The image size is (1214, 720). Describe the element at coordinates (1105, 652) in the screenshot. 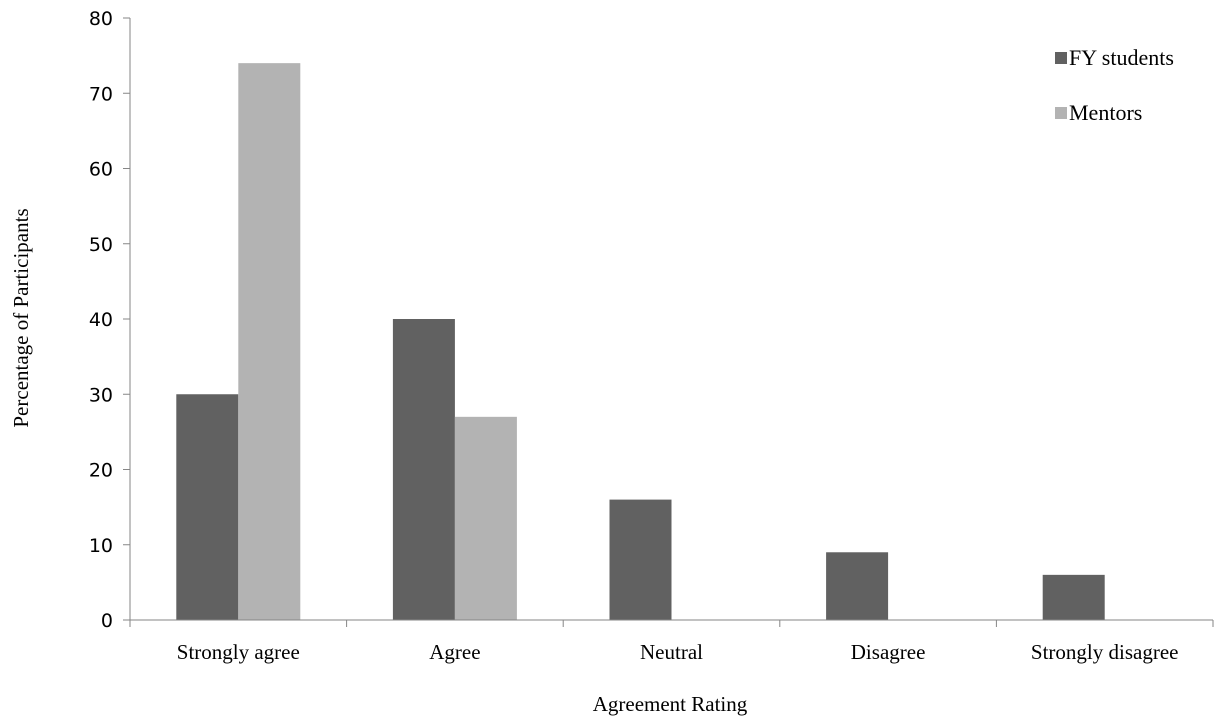

I see `x-tick-label: Strongly disagree` at that location.